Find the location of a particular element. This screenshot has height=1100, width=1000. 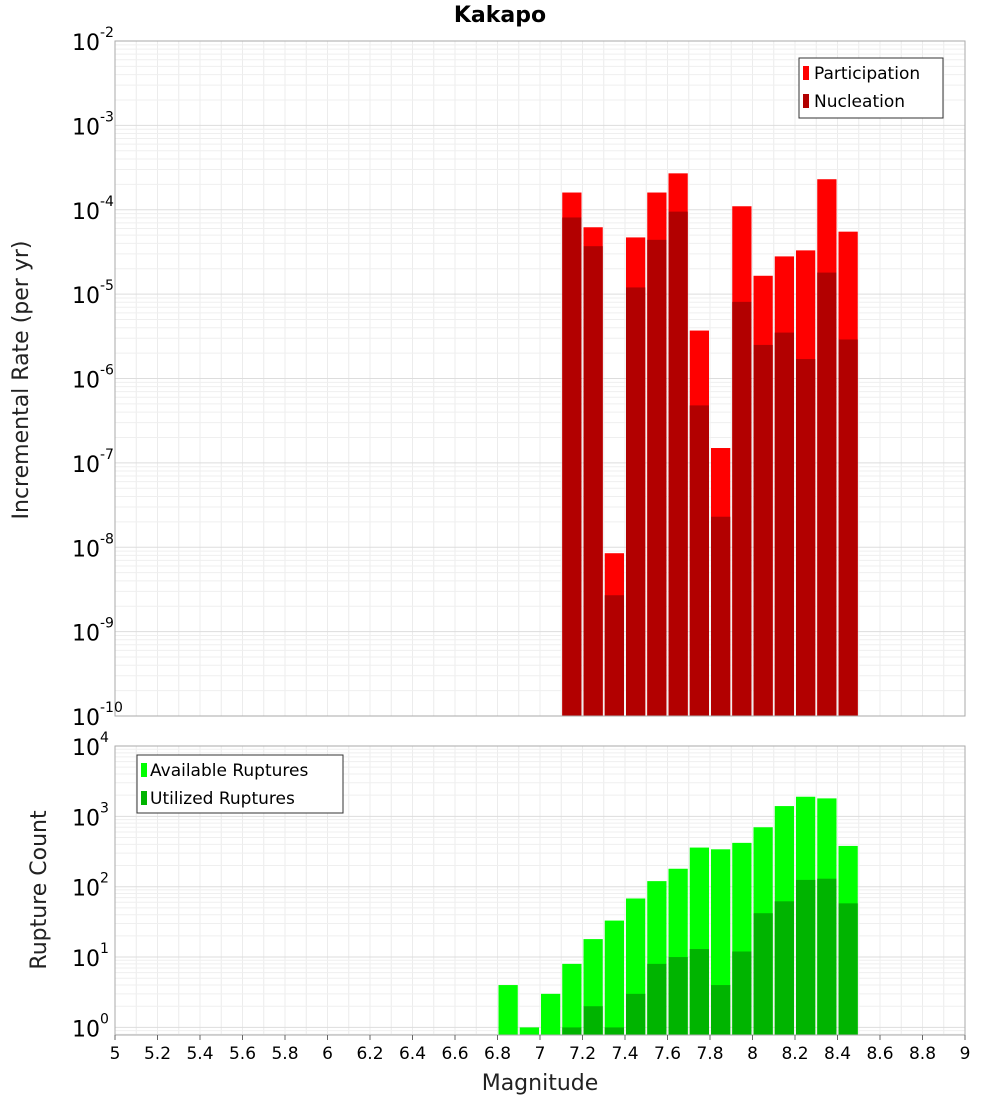

bottom-legend-box is located at coordinates (240, 784).